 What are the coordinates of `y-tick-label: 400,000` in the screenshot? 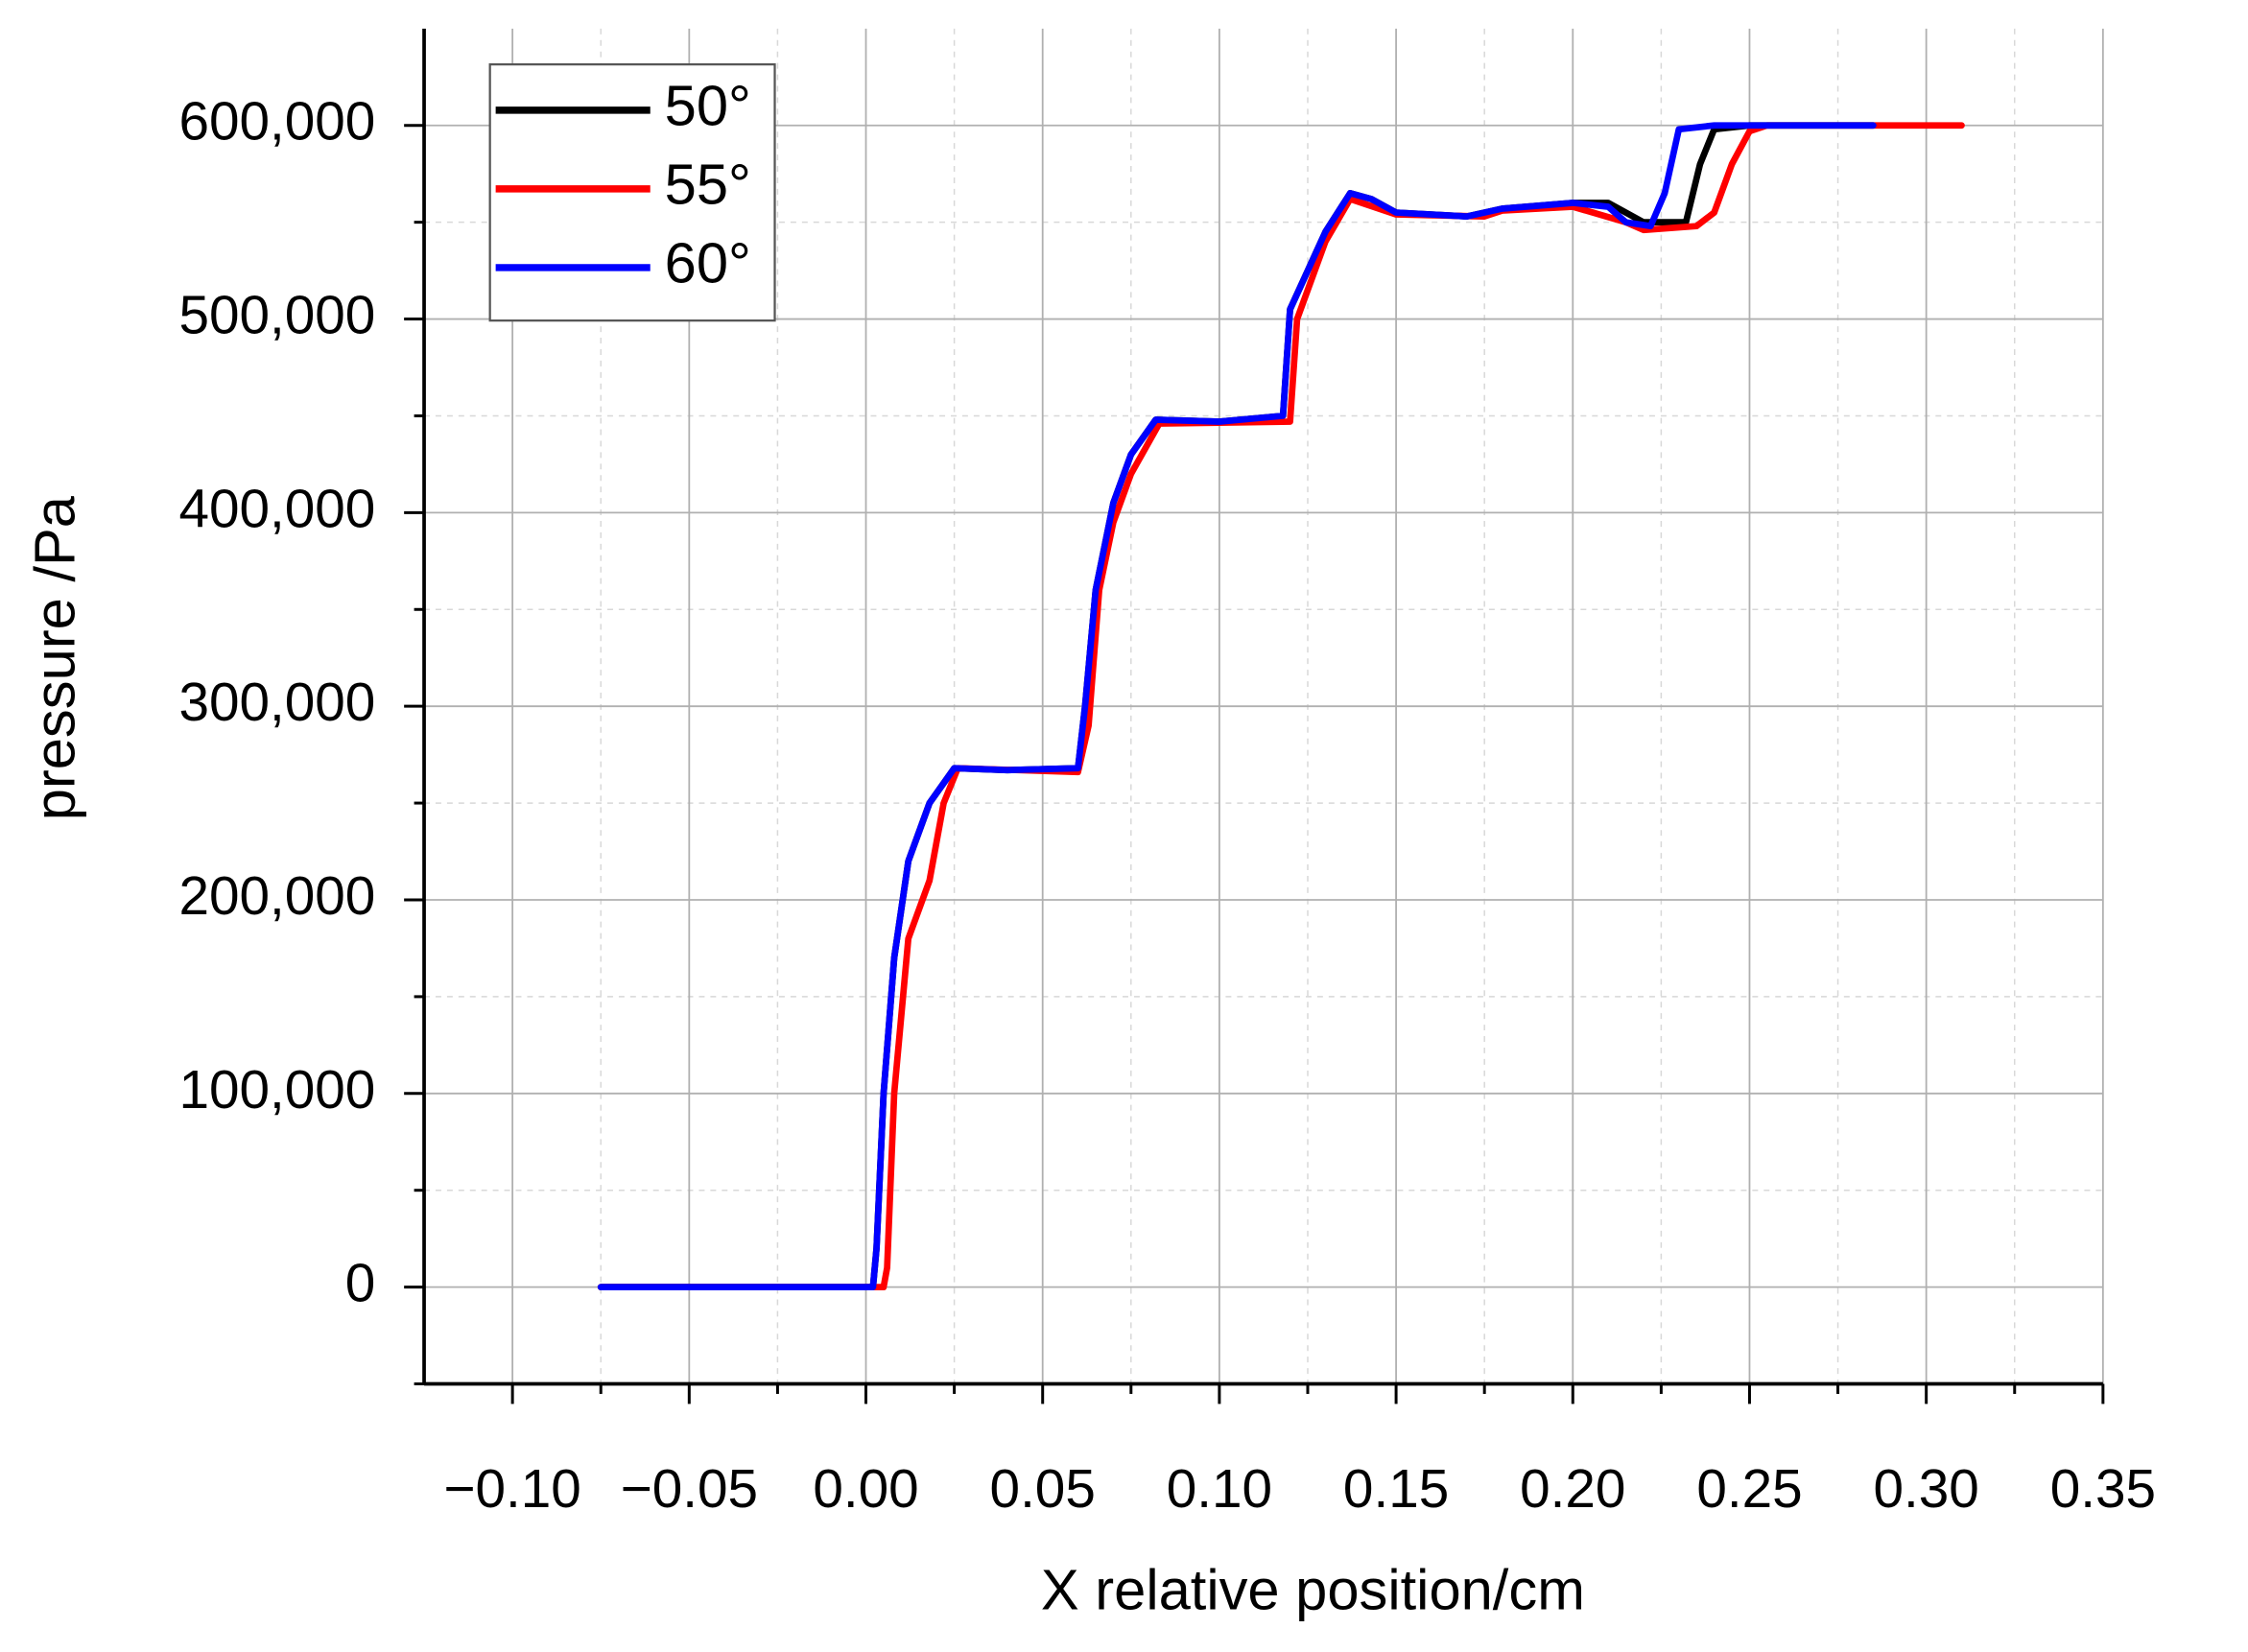 It's located at (276, 509).